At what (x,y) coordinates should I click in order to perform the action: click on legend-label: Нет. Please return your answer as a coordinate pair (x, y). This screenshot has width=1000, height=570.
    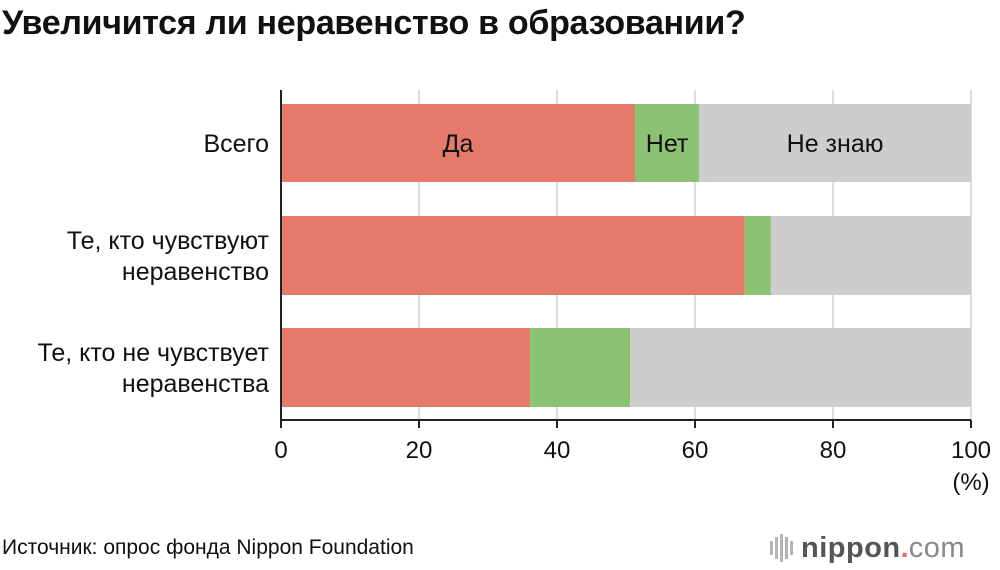
    Looking at the image, I should click on (667, 144).